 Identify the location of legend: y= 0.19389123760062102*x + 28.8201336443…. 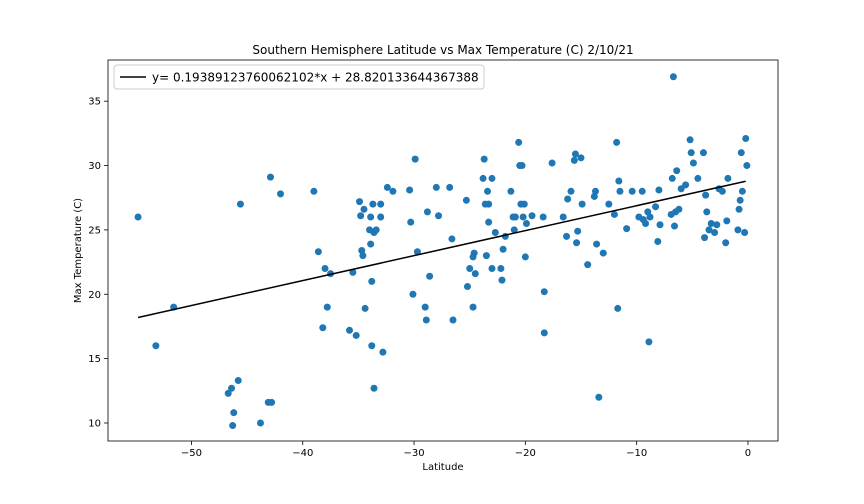
(299, 77).